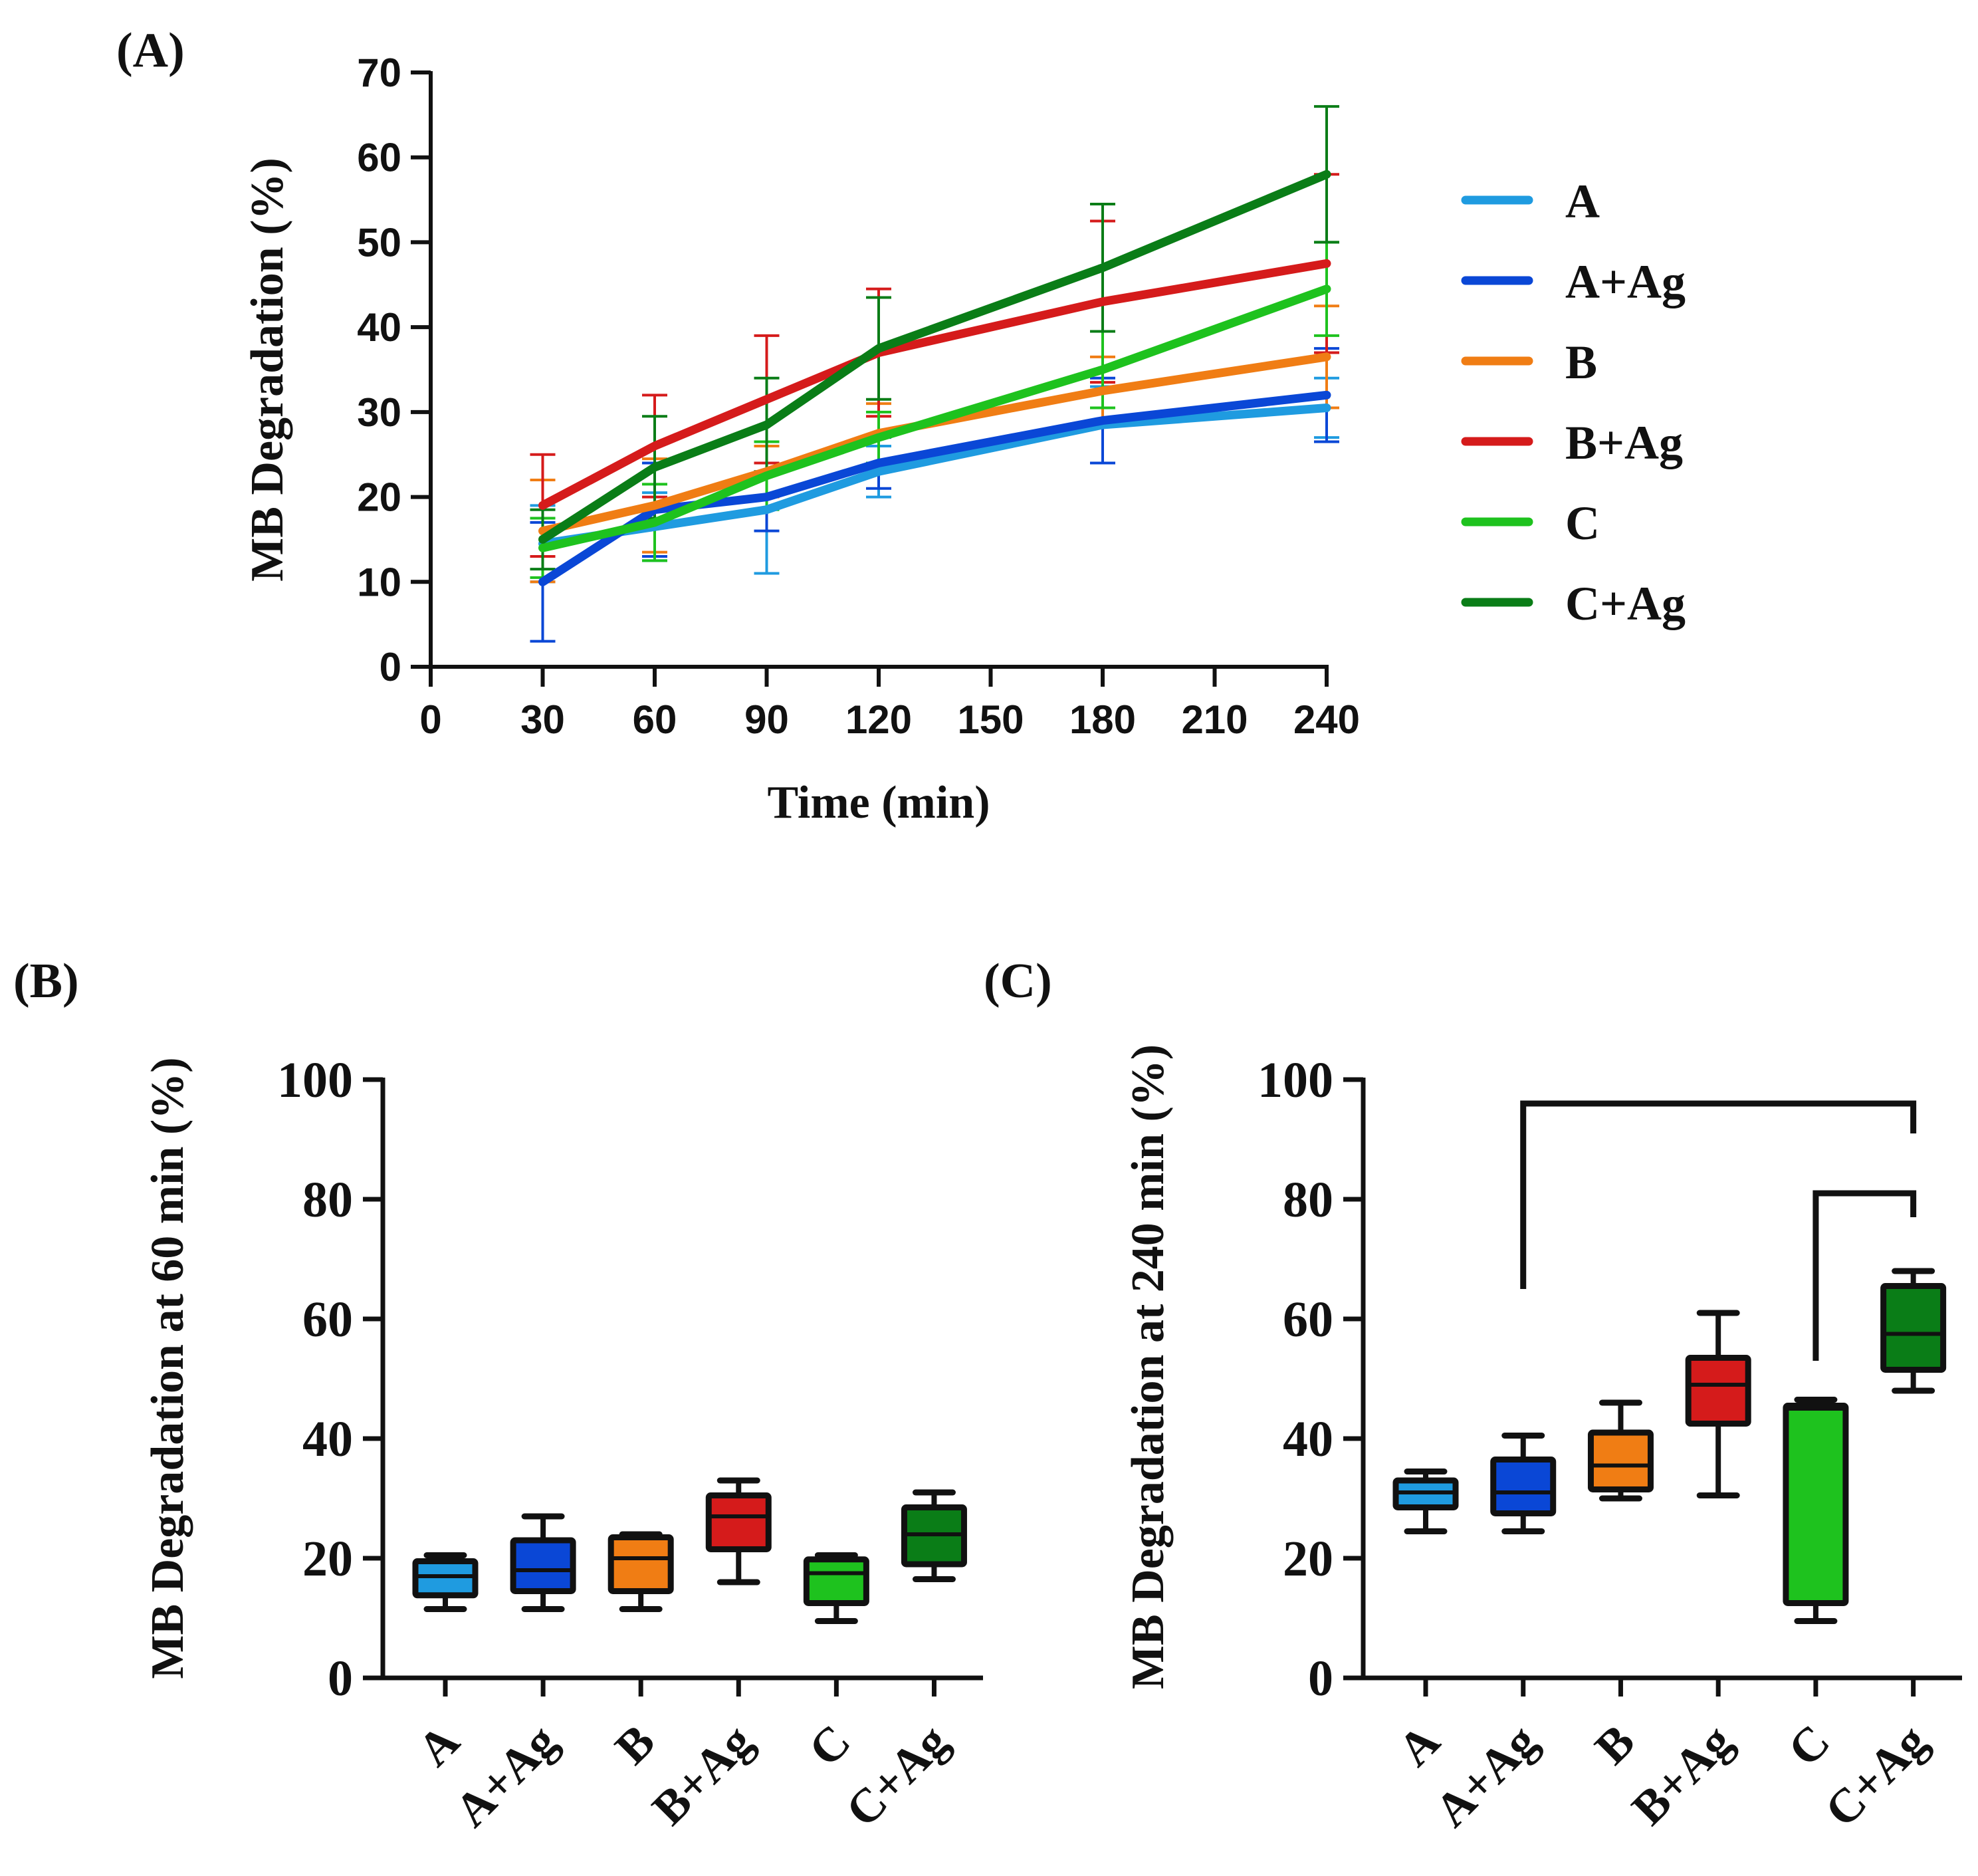 Image resolution: width=1978 pixels, height=1876 pixels. Describe the element at coordinates (1296, 1080) in the screenshot. I see `c-y-tick-label: 100` at that location.